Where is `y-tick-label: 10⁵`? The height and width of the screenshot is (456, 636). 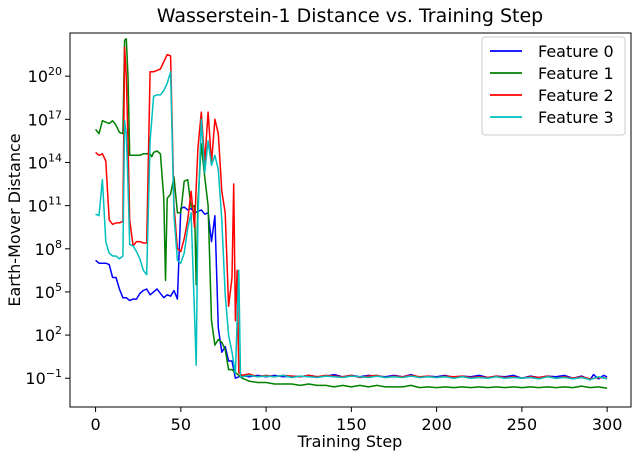 y-tick-label: 10⁵ is located at coordinates (48, 291).